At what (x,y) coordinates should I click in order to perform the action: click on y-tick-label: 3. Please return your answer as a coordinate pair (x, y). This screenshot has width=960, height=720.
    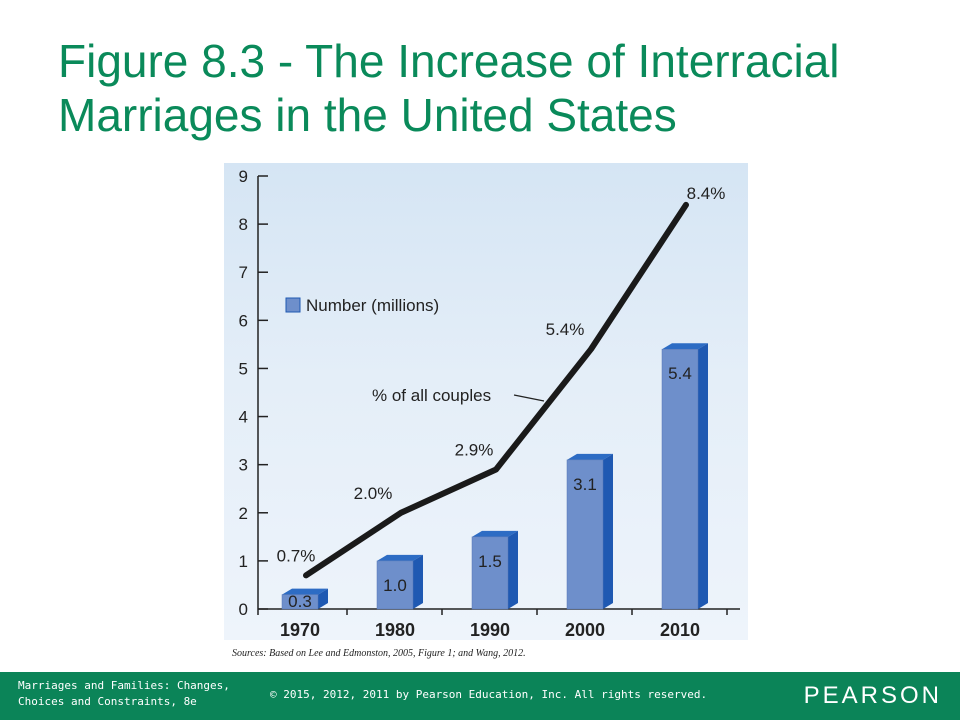
    Looking at the image, I should click on (243, 465).